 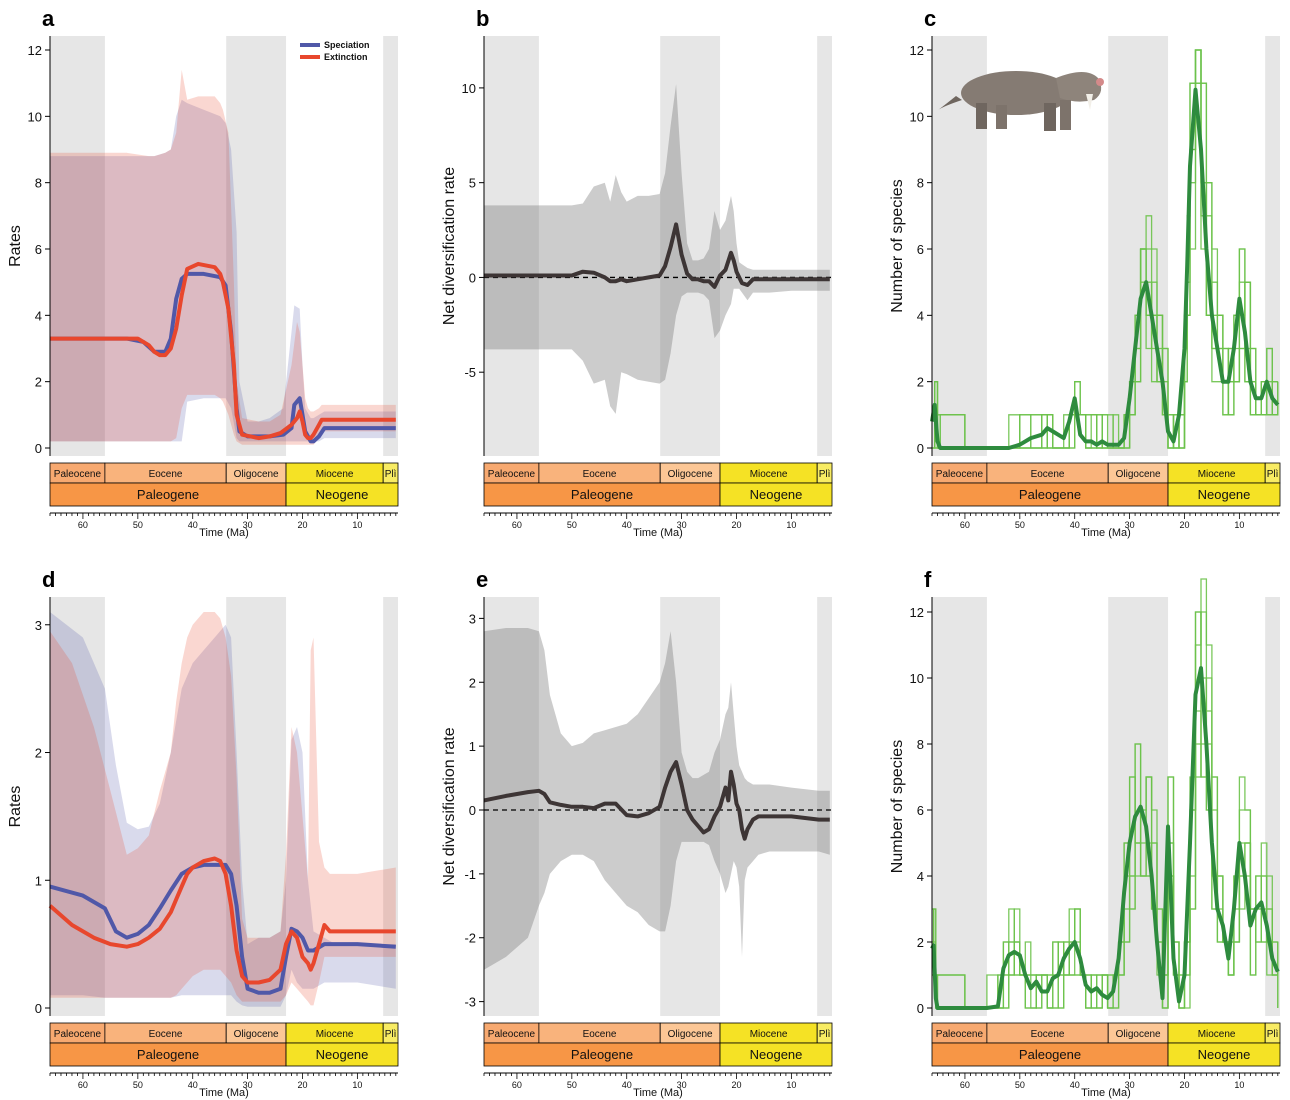 What do you see at coordinates (920, 382) in the screenshot?
I see `y-tick-label-c-1: 2` at bounding box center [920, 382].